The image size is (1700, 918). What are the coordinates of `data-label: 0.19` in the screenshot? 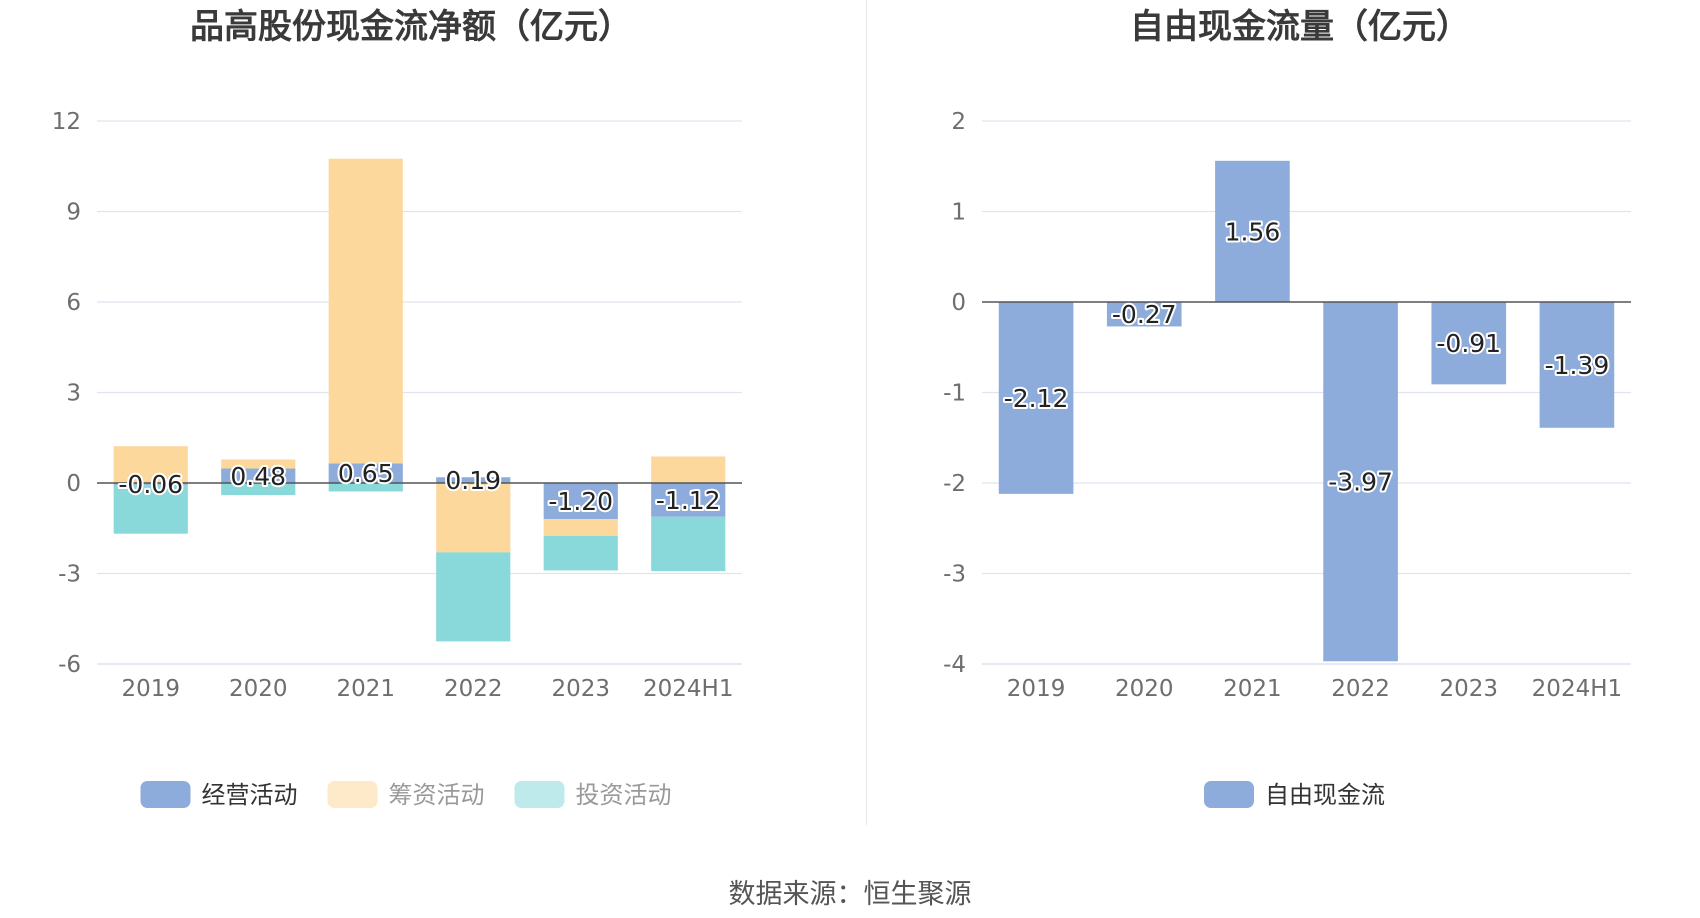 It's located at (473, 480).